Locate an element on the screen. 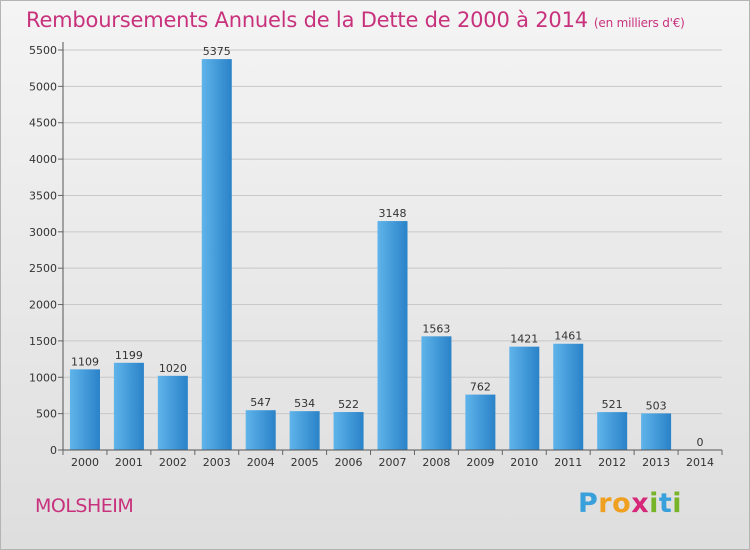  data-label-2014: 0 is located at coordinates (700, 442).